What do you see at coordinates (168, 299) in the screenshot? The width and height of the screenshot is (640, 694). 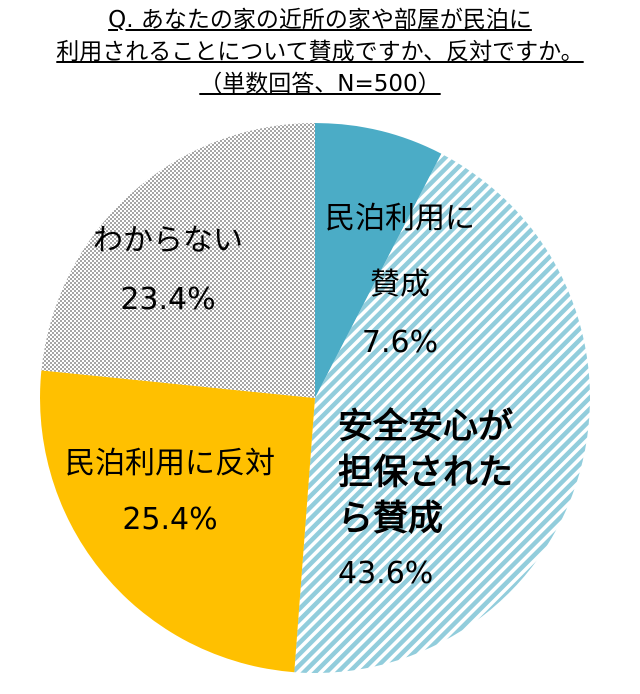 I see `value-label: 23.4%` at bounding box center [168, 299].